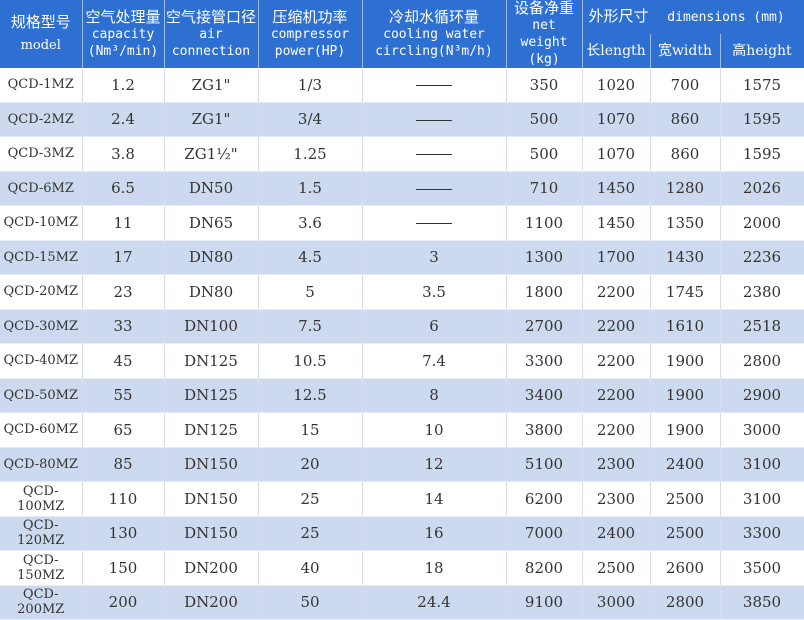  Describe the element at coordinates (123, 223) in the screenshot. I see `cell-capacity: 11` at that location.